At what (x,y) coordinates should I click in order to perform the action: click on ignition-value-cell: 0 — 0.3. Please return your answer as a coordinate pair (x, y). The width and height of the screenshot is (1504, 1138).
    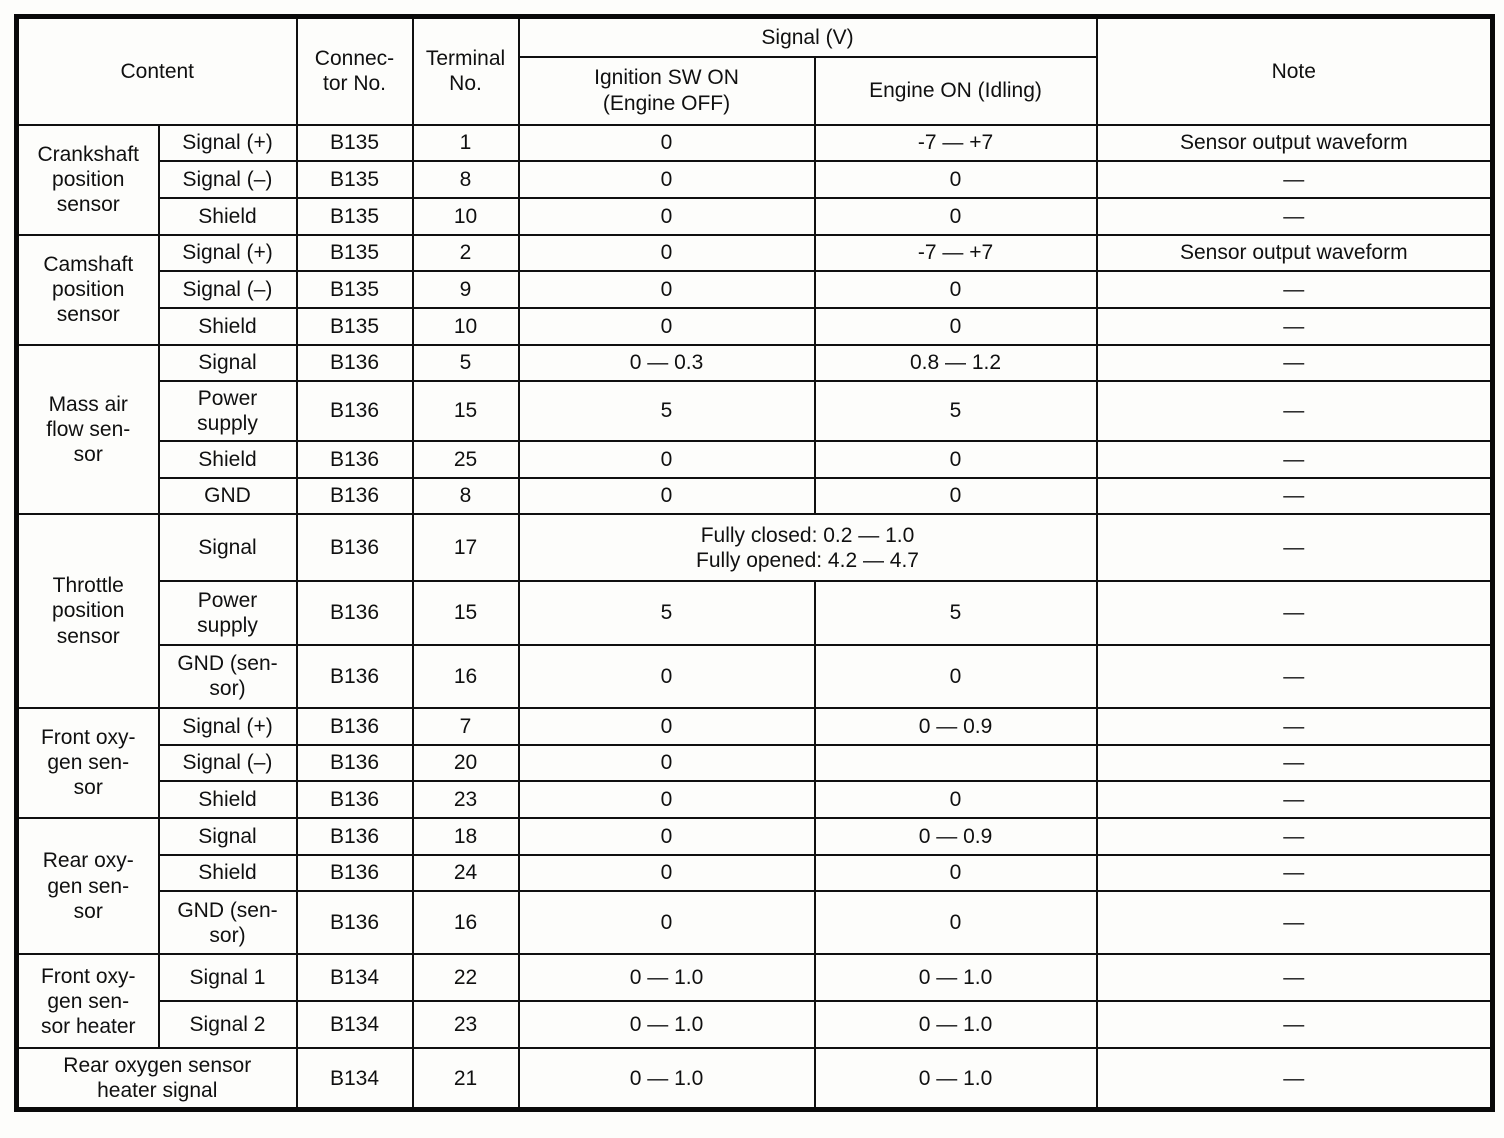
    Looking at the image, I should click on (666, 363).